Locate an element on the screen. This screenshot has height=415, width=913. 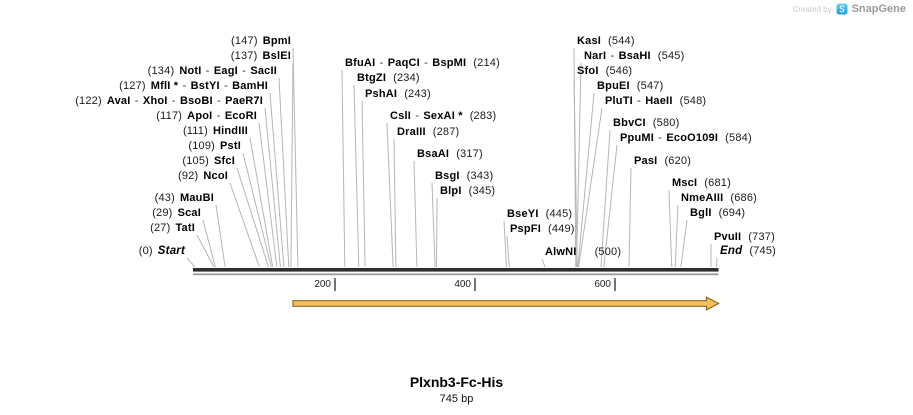
restriction-site-label: (92) NcoI is located at coordinates (203, 176).